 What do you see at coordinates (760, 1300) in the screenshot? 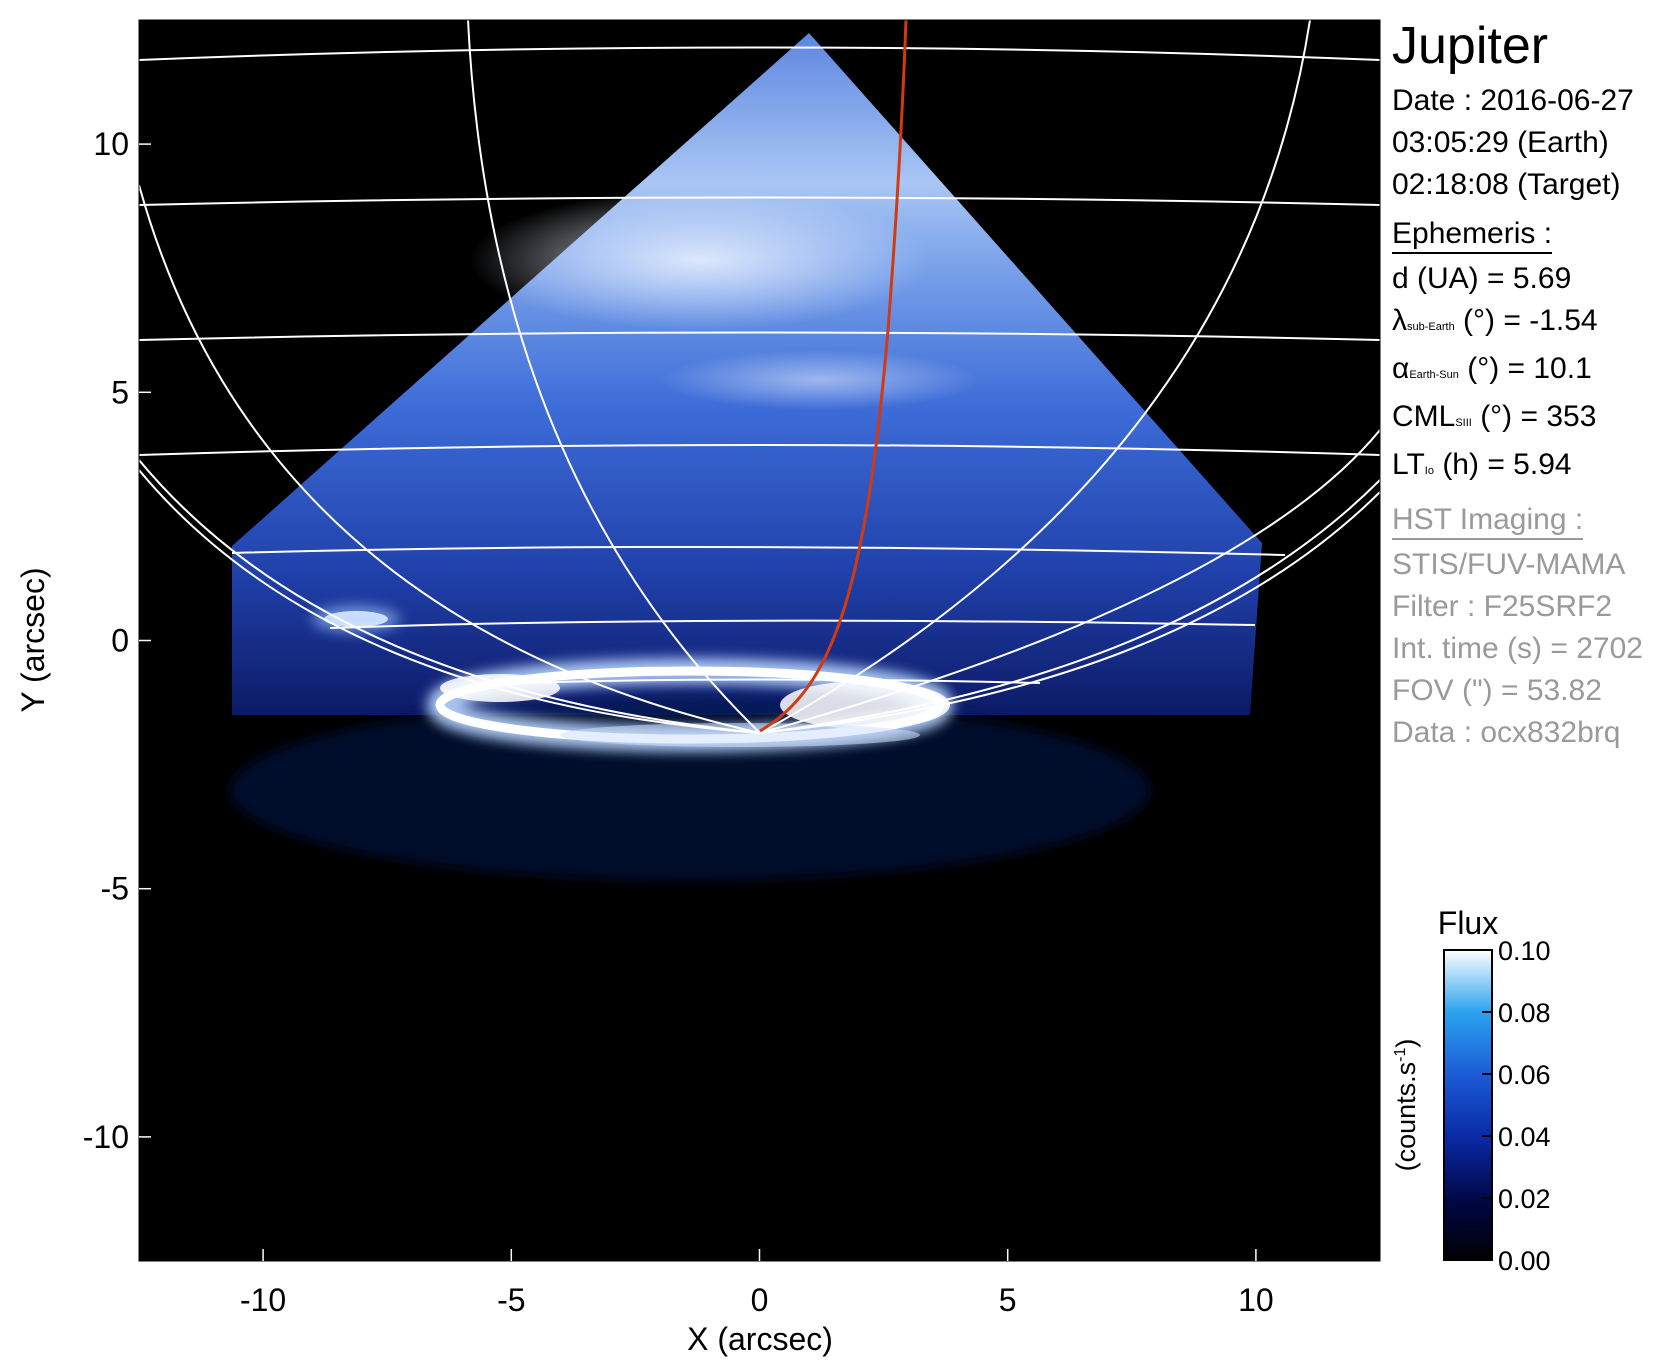
I see `x-tick-label: 0` at bounding box center [760, 1300].